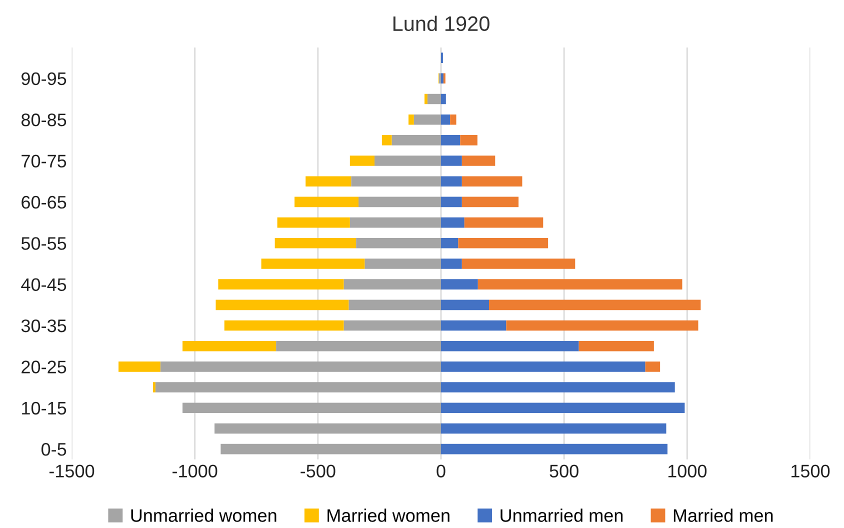 The height and width of the screenshot is (528, 844). I want to click on y-tick-label: 70-75, so click(44, 161).